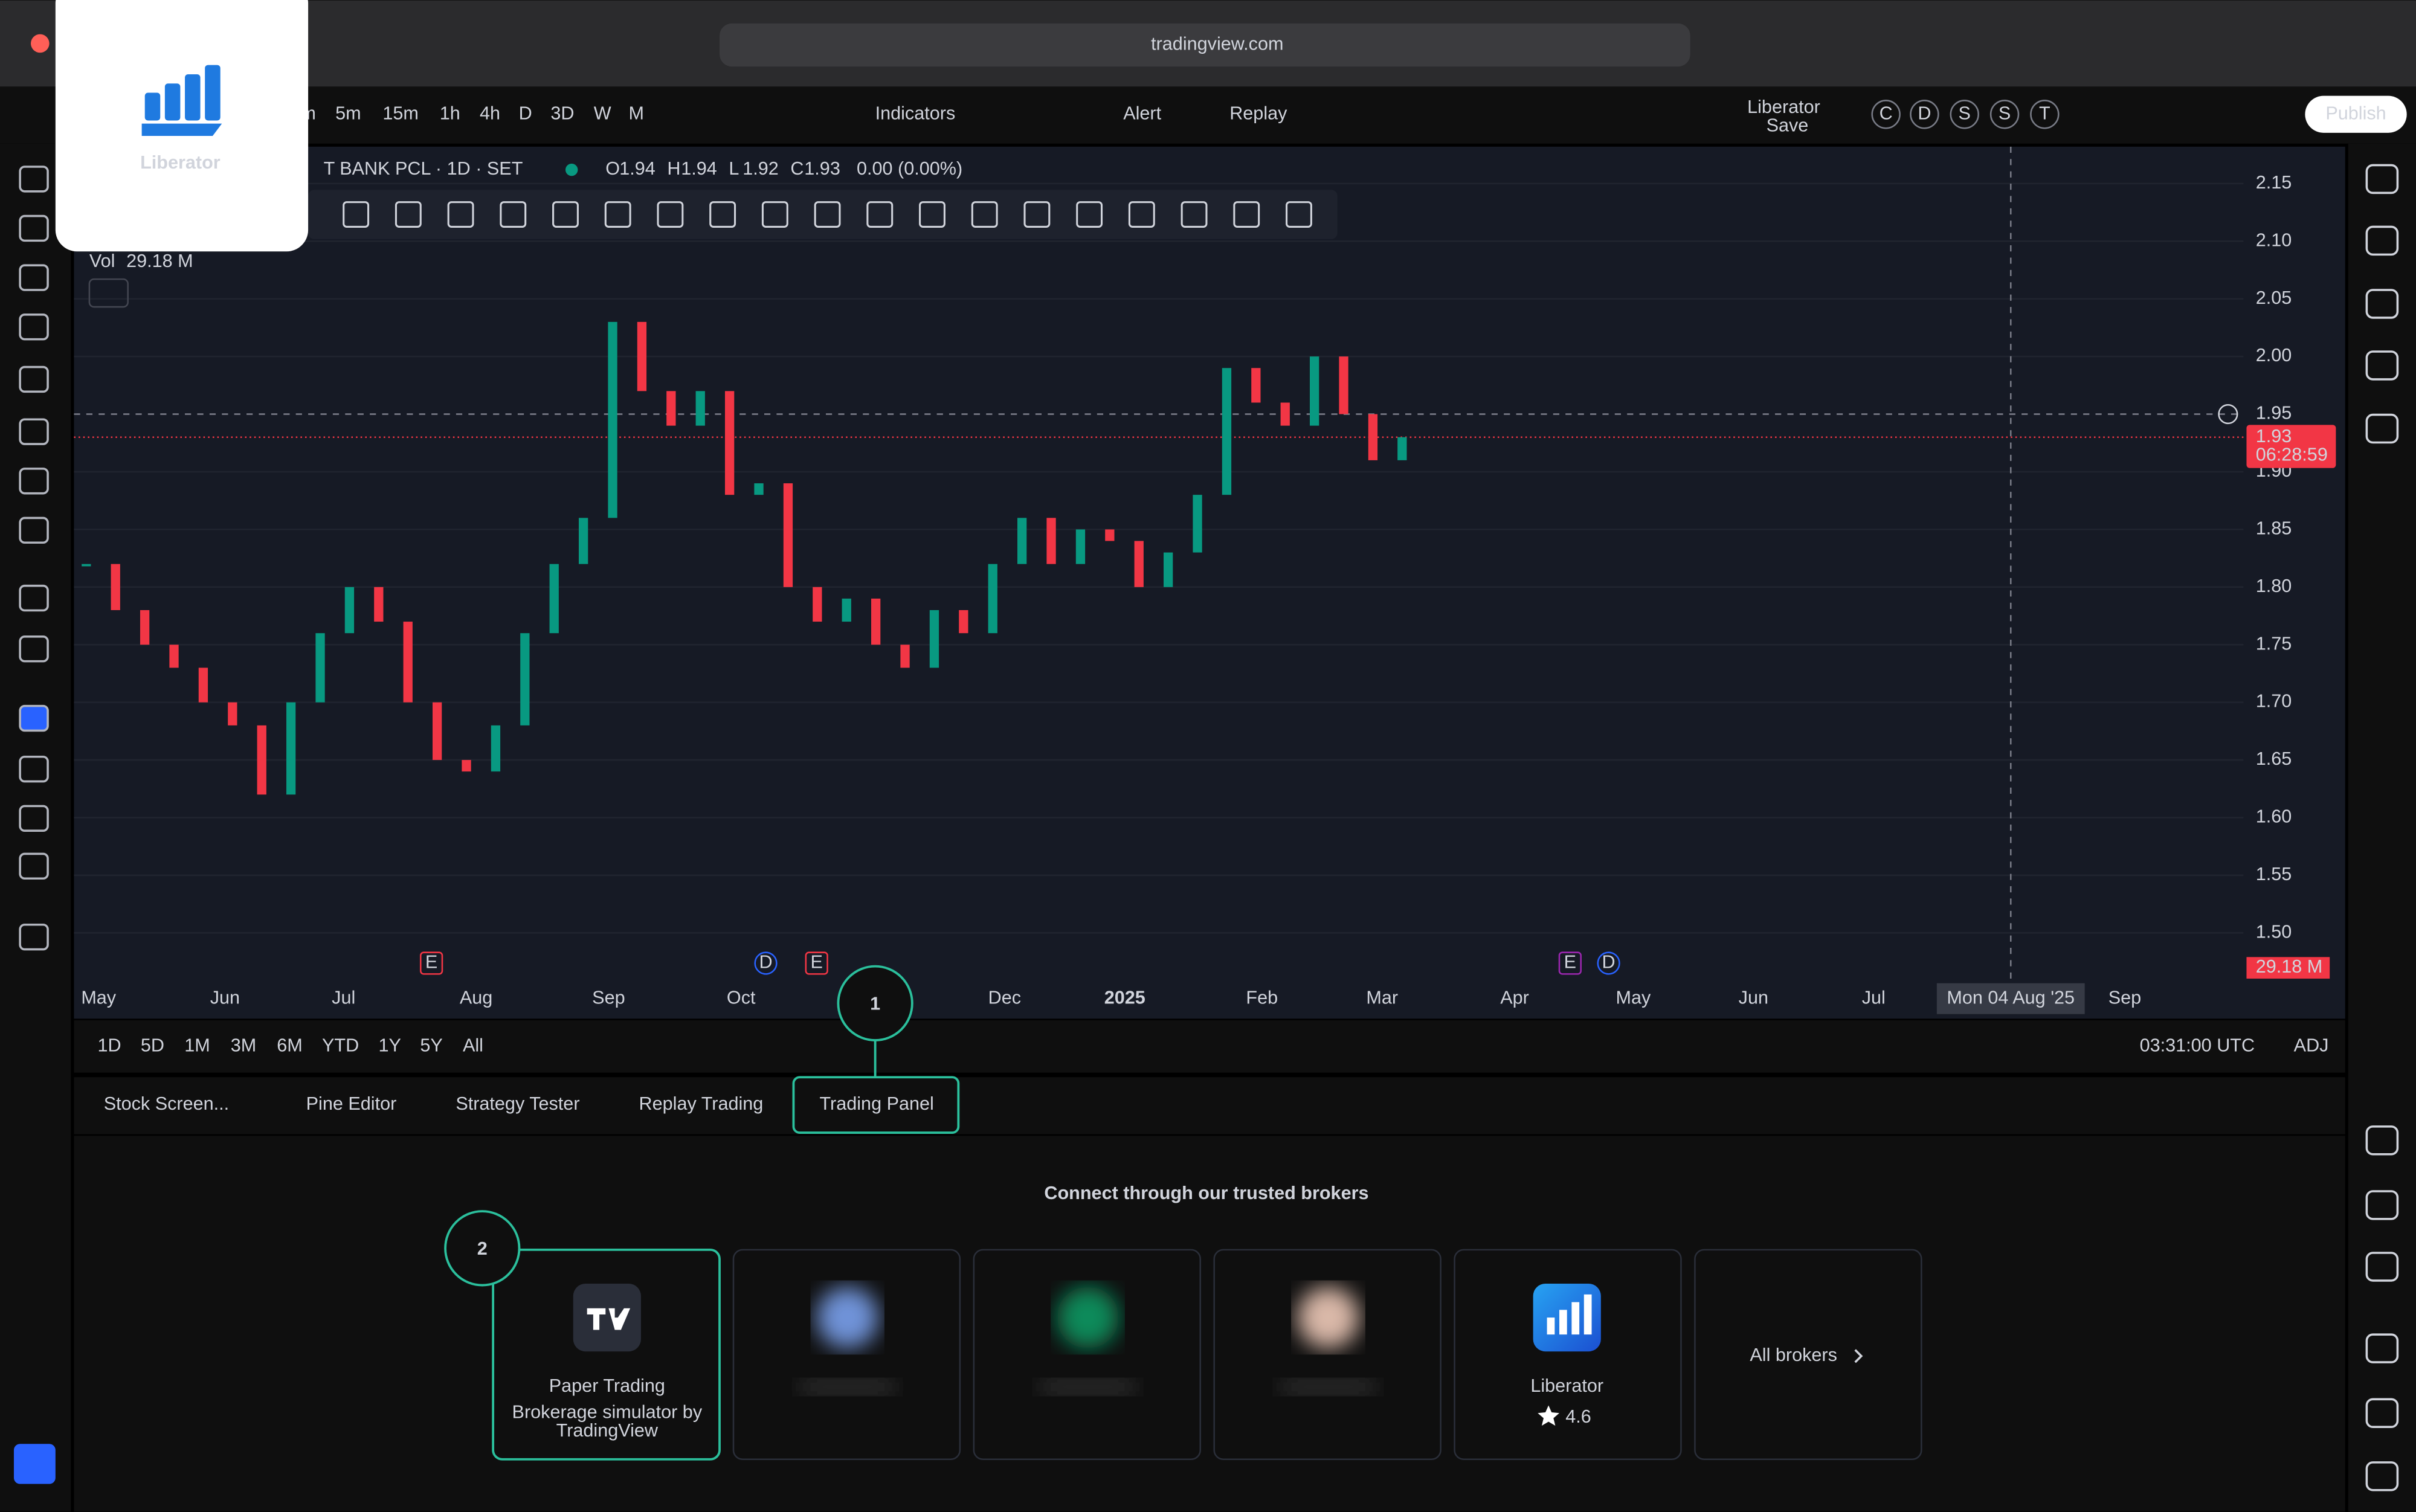 This screenshot has width=2416, height=1512. What do you see at coordinates (876, 1103) in the screenshot?
I see `tab: Trading Panel` at bounding box center [876, 1103].